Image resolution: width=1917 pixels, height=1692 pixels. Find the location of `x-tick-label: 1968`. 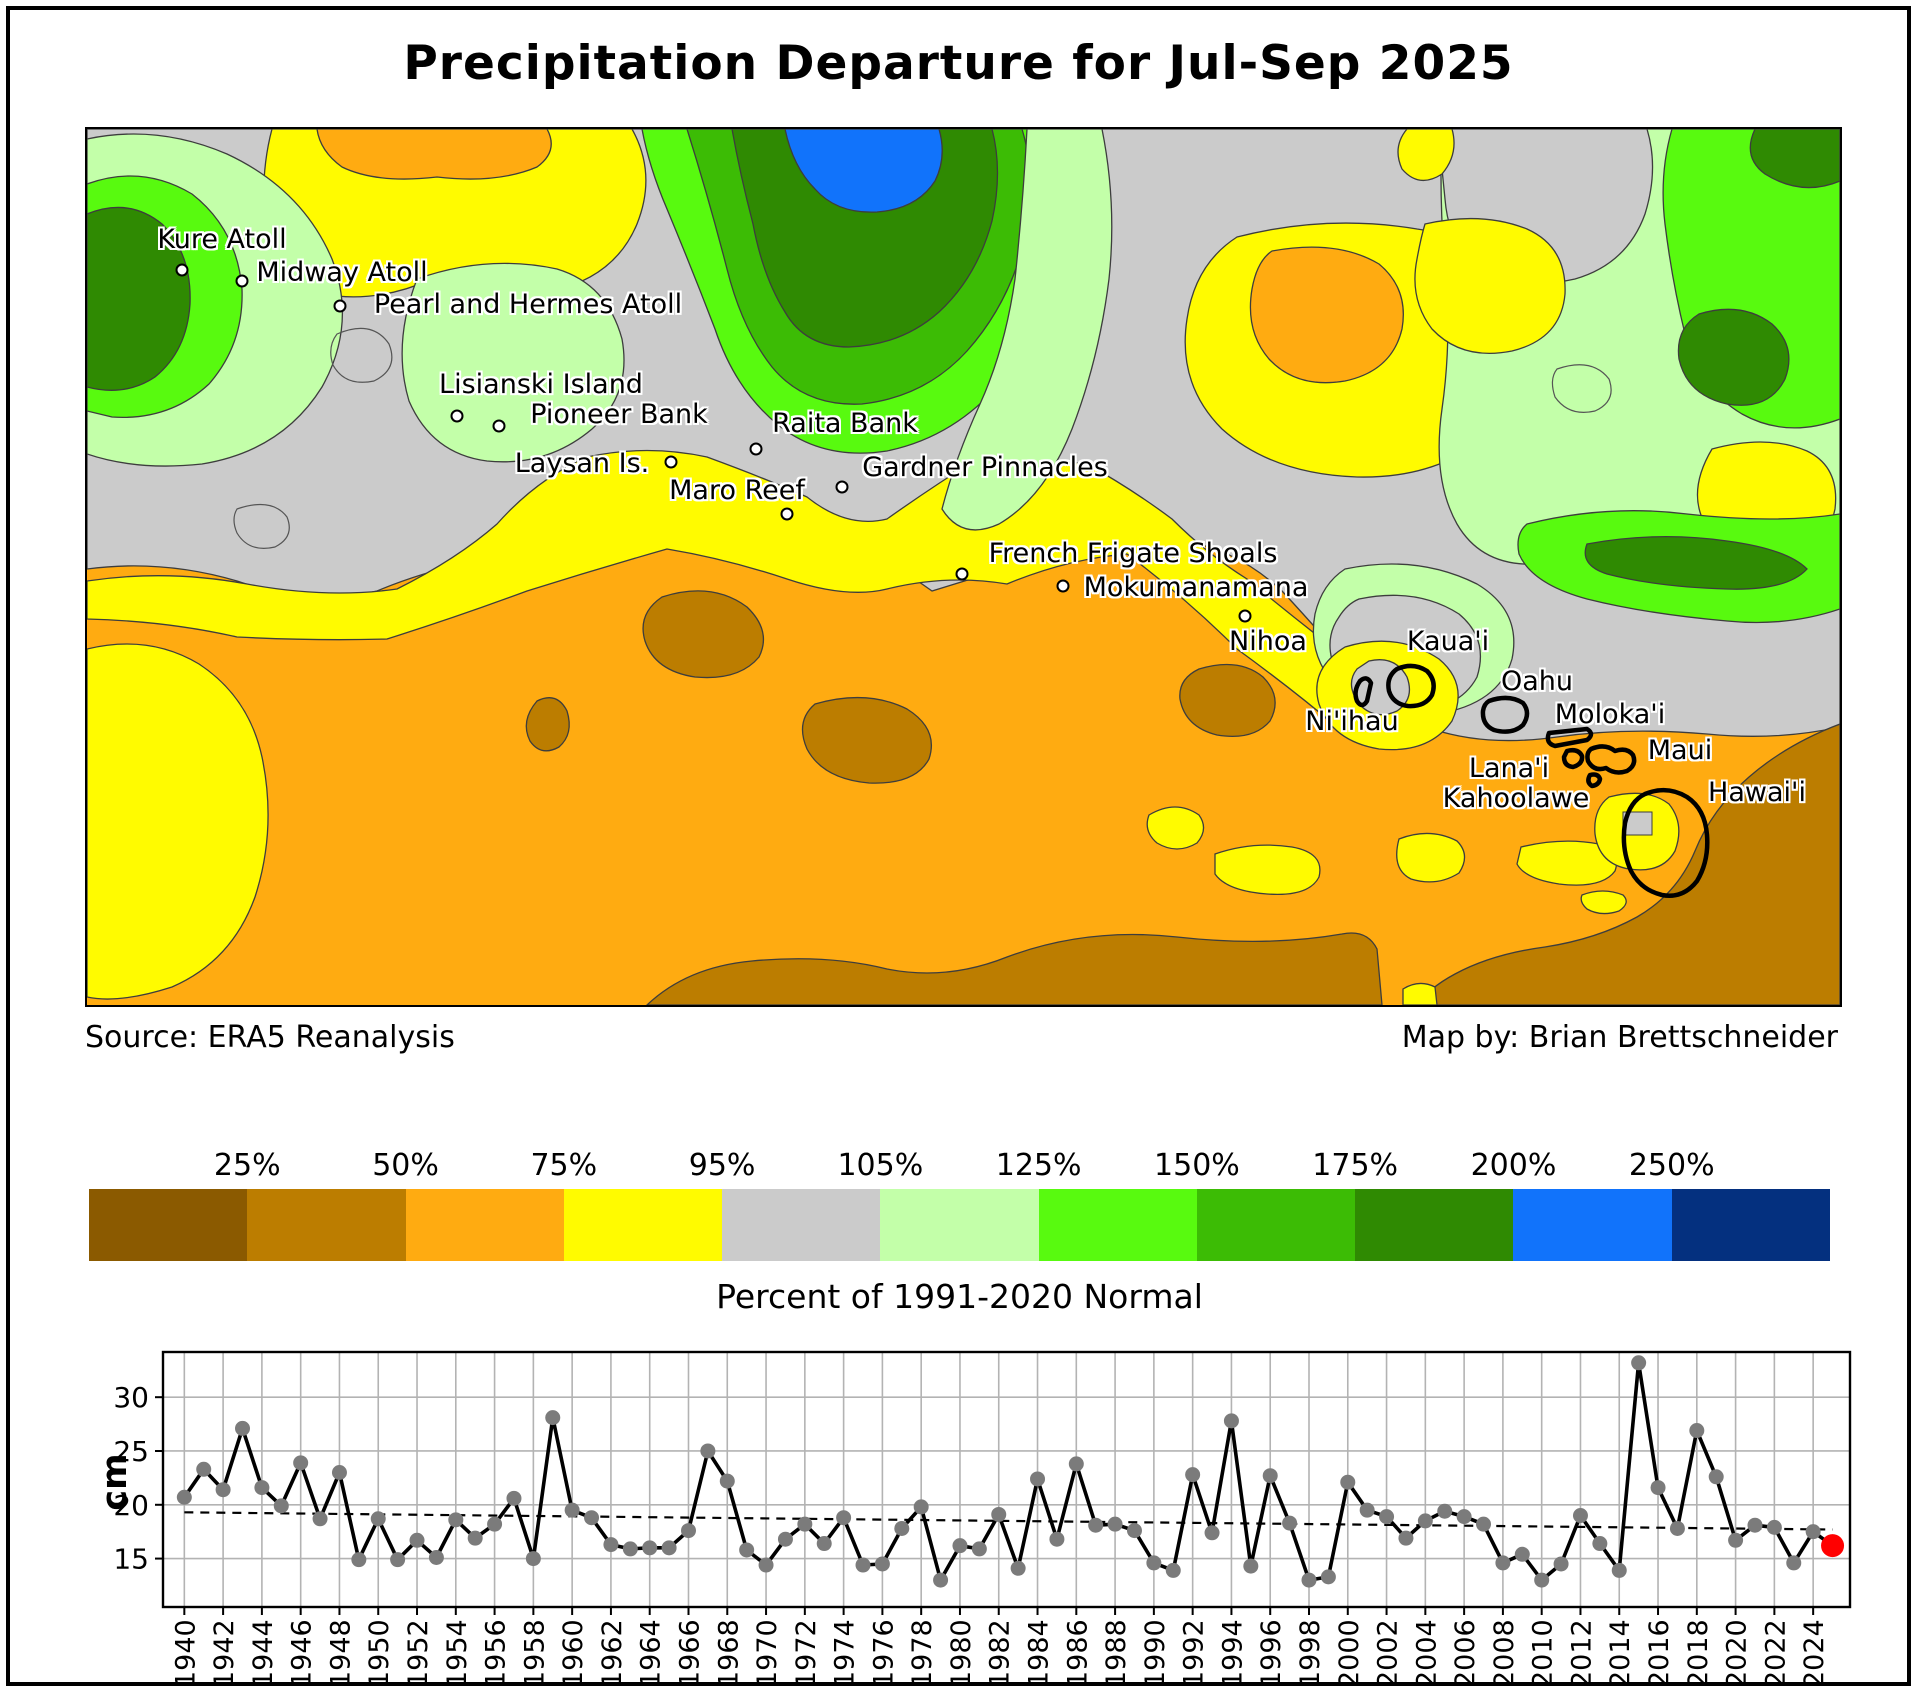

x-tick-label: 1968 is located at coordinates (728, 1653).